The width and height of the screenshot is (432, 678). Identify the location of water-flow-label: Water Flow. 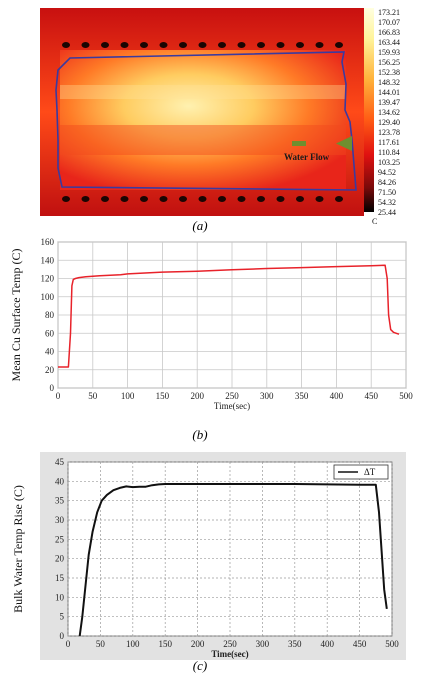
(307, 157).